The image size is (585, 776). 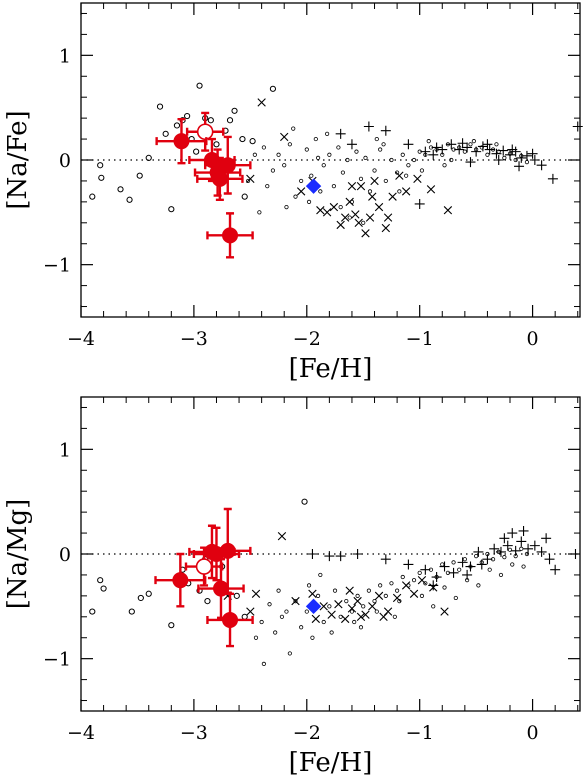 I want to click on diamond-star-point, so click(x=313, y=606).